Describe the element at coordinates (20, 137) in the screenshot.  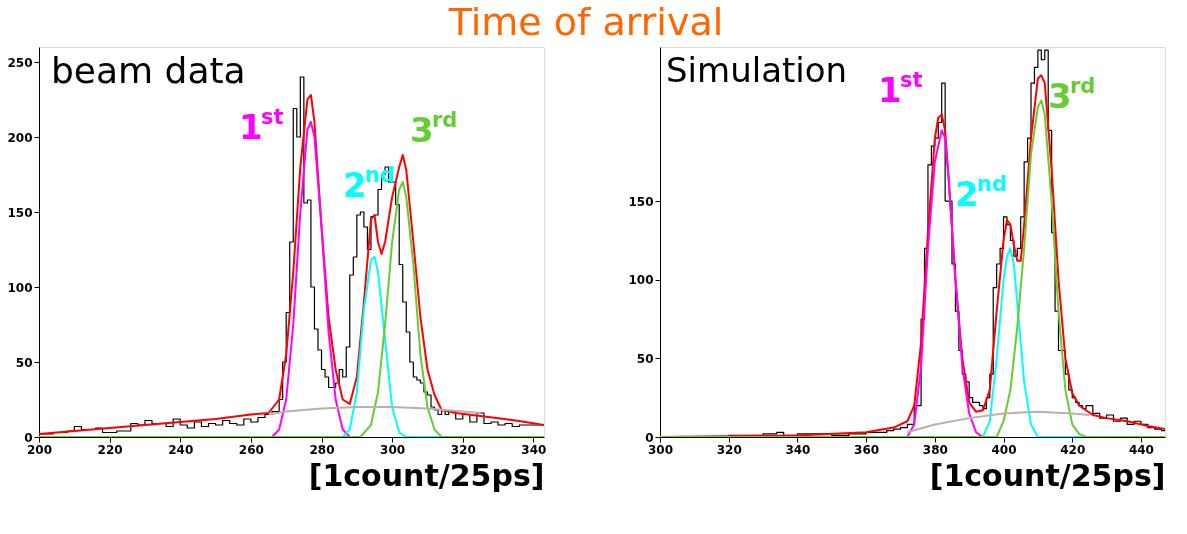
I see `y-tick-label: 200` at that location.